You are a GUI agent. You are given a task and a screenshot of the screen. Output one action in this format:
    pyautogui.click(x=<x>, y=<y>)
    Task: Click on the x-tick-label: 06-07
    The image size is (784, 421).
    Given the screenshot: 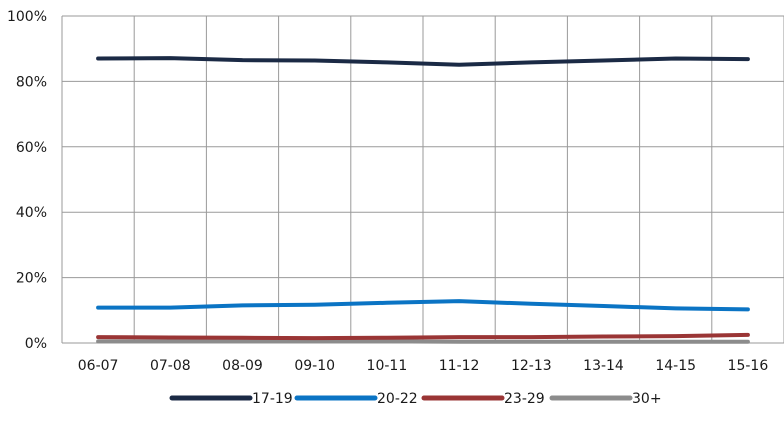 What is the action you would take?
    pyautogui.click(x=98, y=366)
    